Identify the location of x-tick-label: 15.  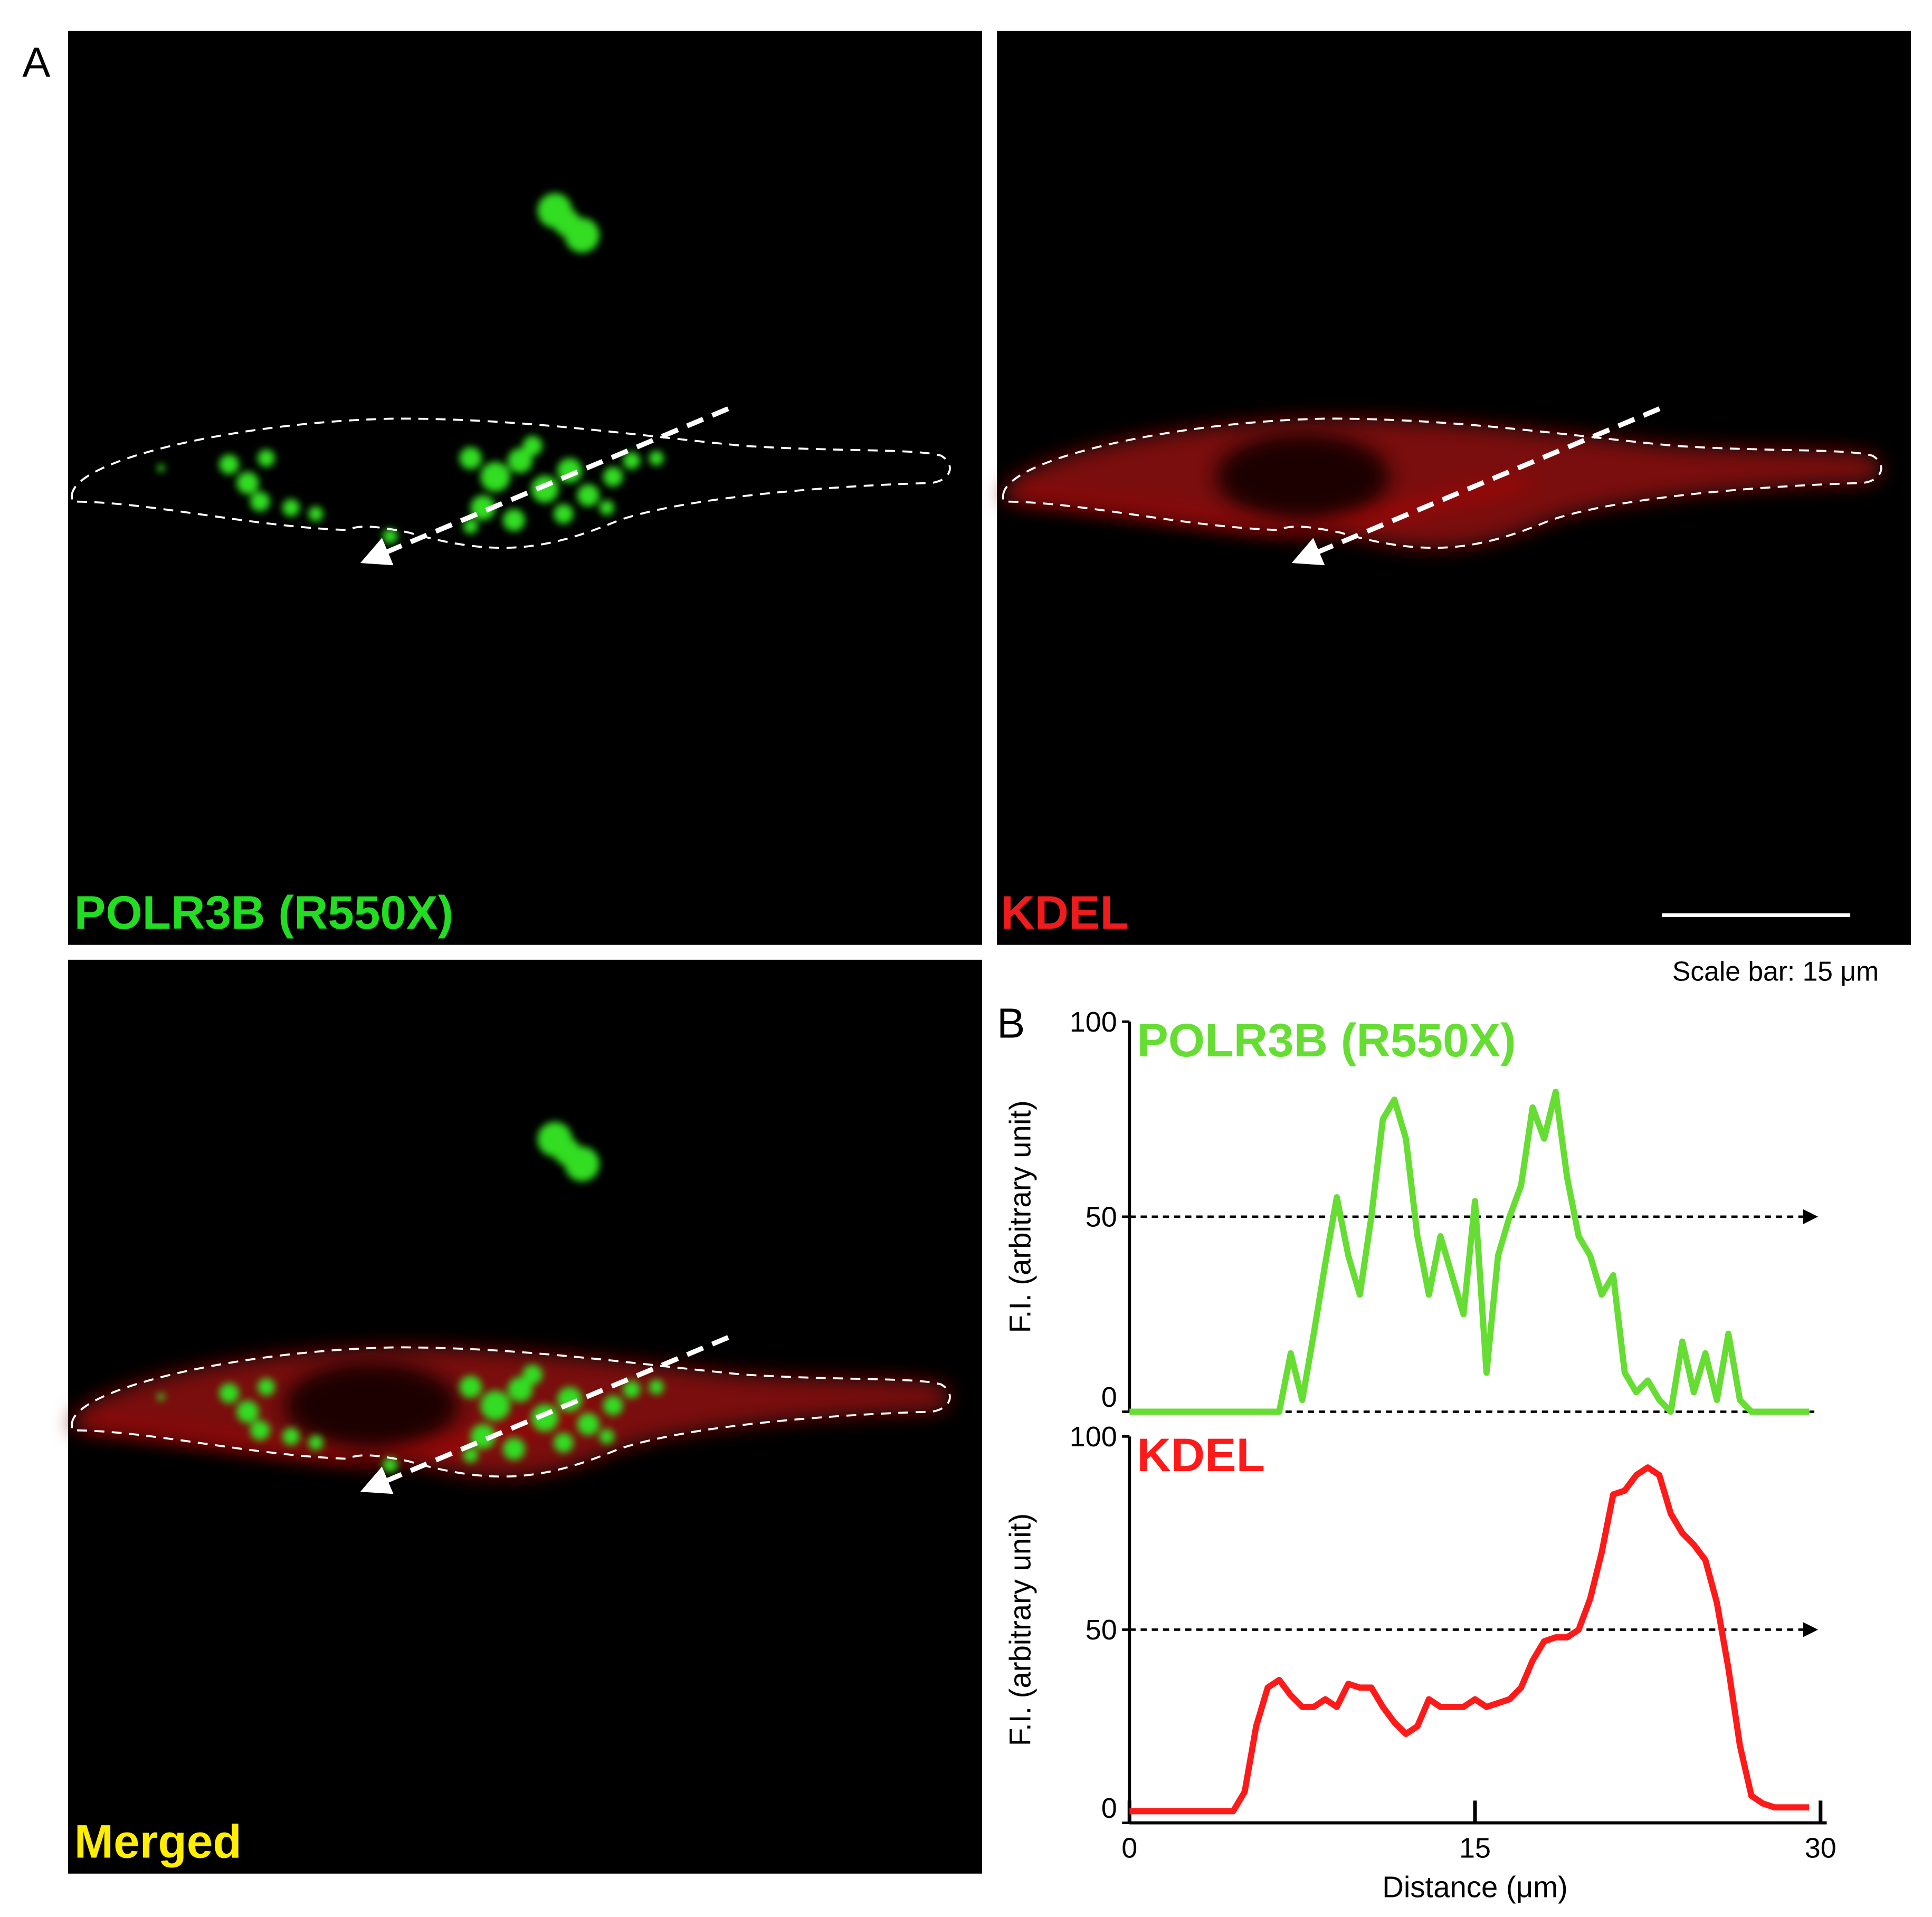
(1475, 1848).